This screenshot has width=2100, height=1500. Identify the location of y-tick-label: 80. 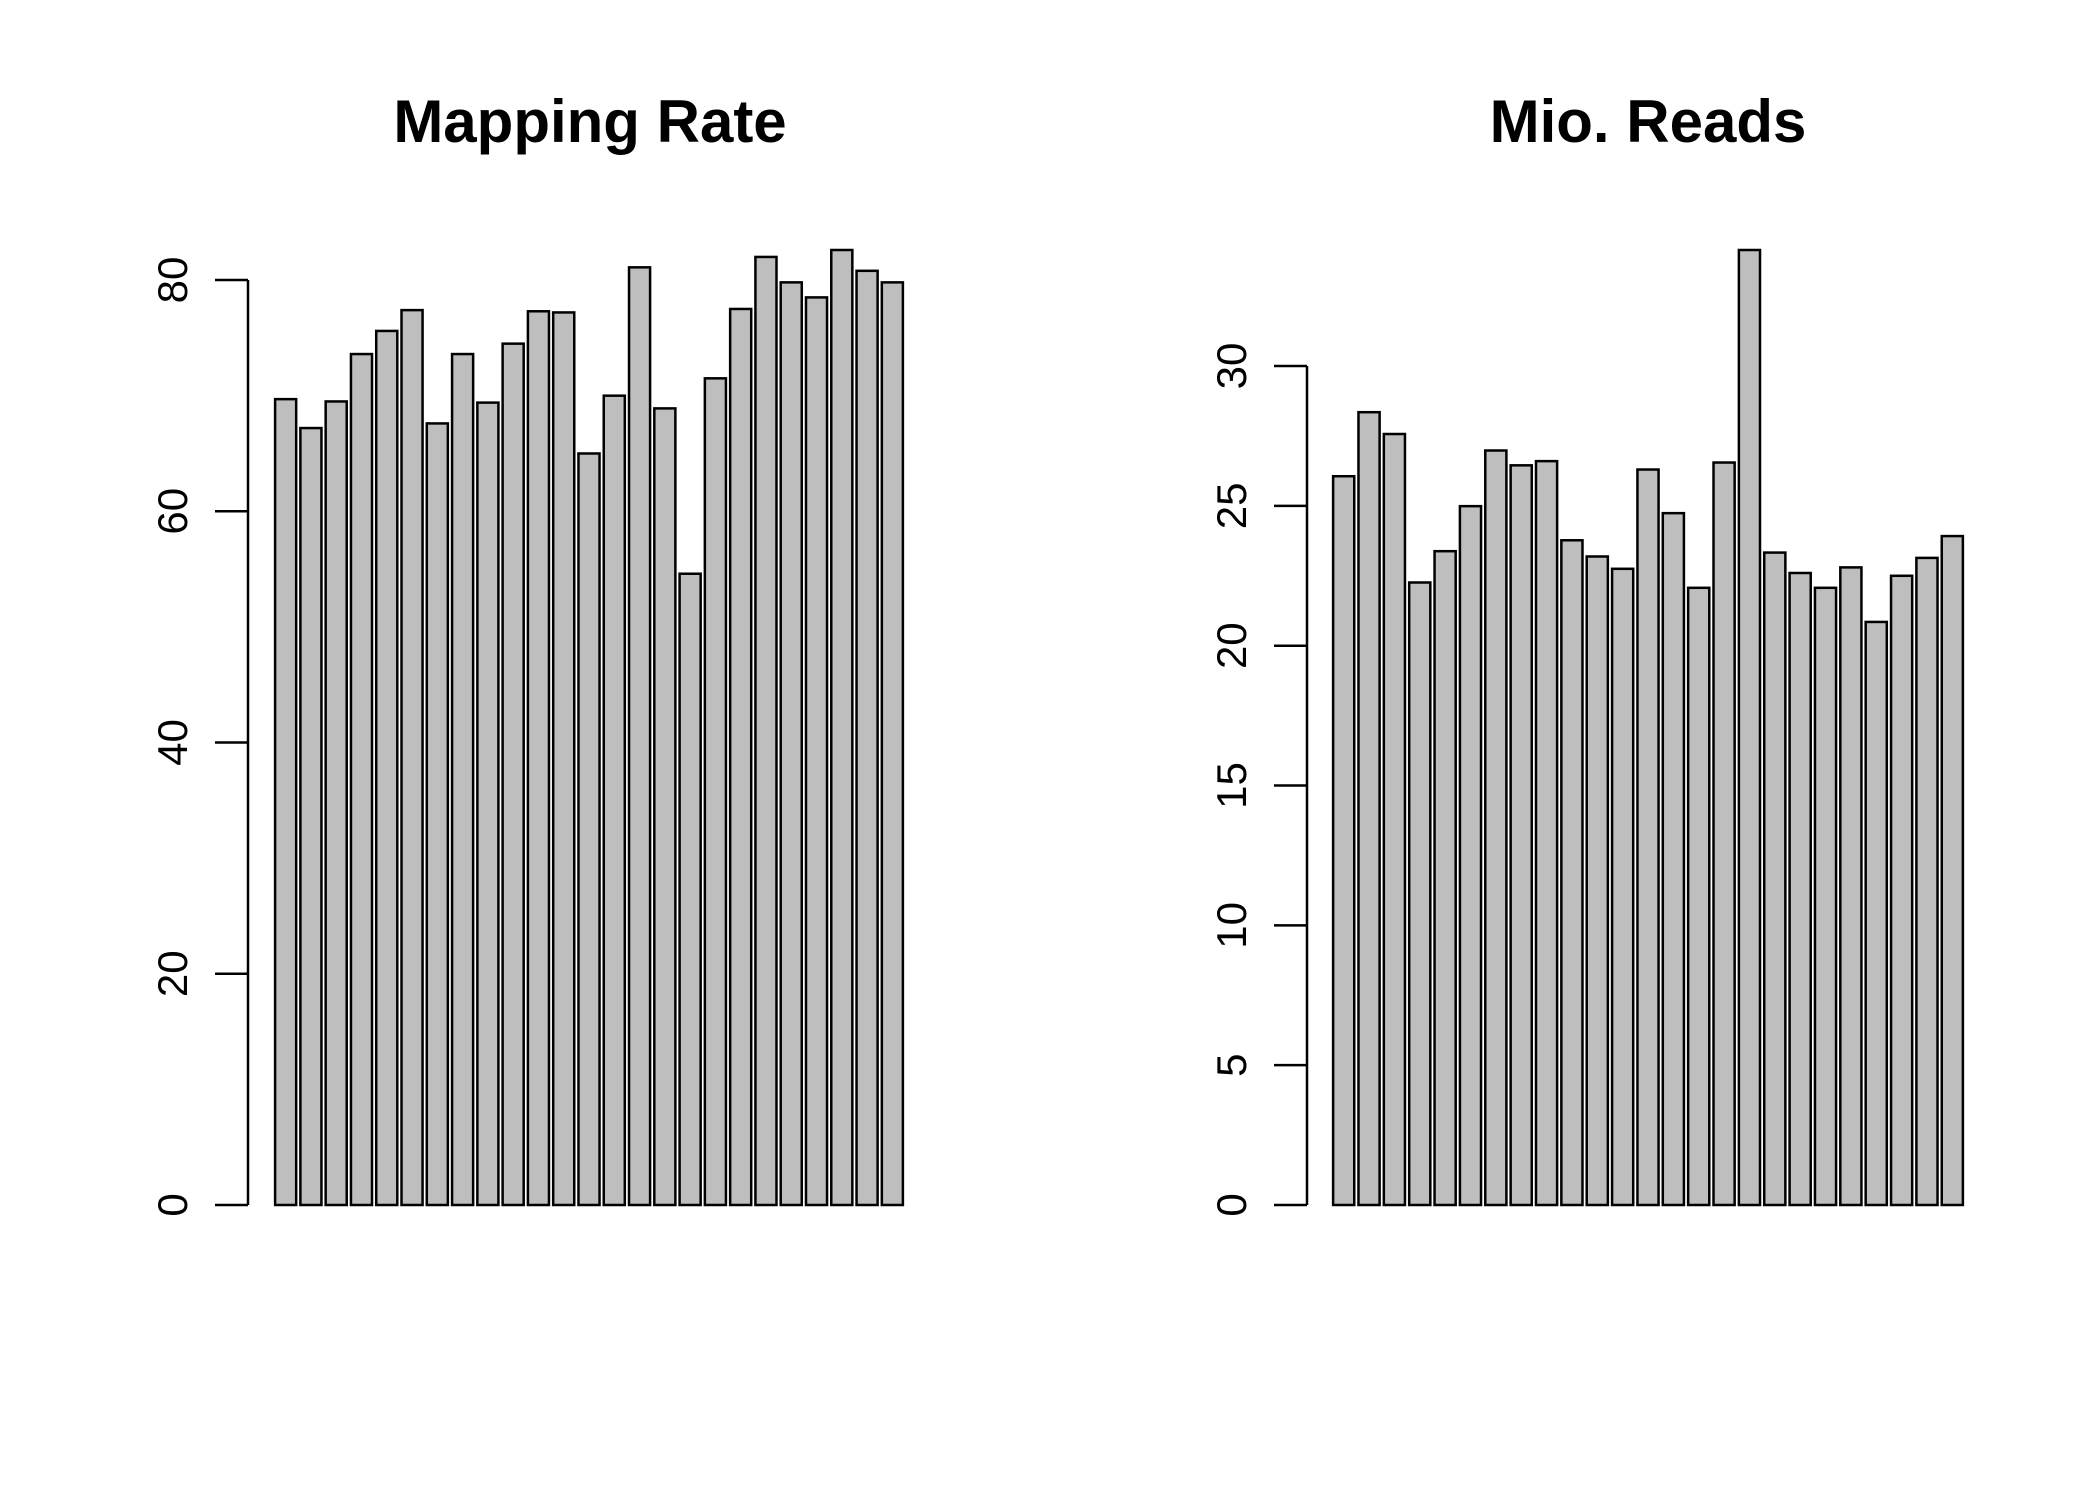
(172, 280).